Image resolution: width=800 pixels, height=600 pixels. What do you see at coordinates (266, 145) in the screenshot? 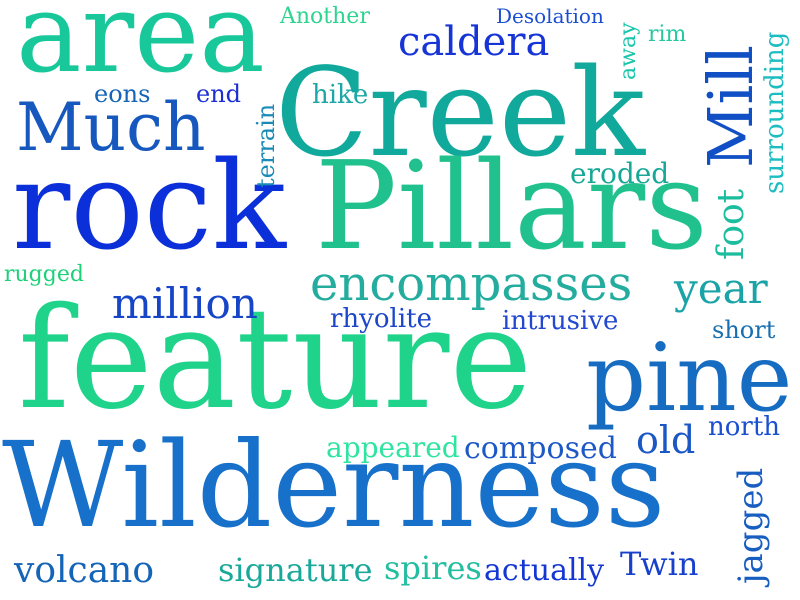
I see `word-terrain: terrain` at bounding box center [266, 145].